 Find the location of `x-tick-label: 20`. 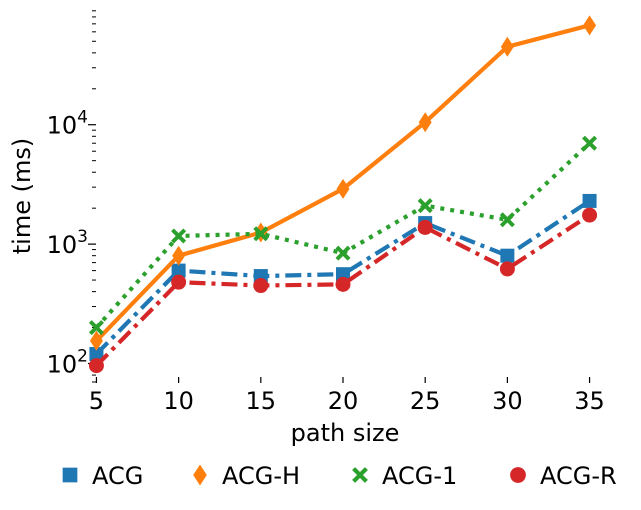

x-tick-label: 20 is located at coordinates (343, 401).